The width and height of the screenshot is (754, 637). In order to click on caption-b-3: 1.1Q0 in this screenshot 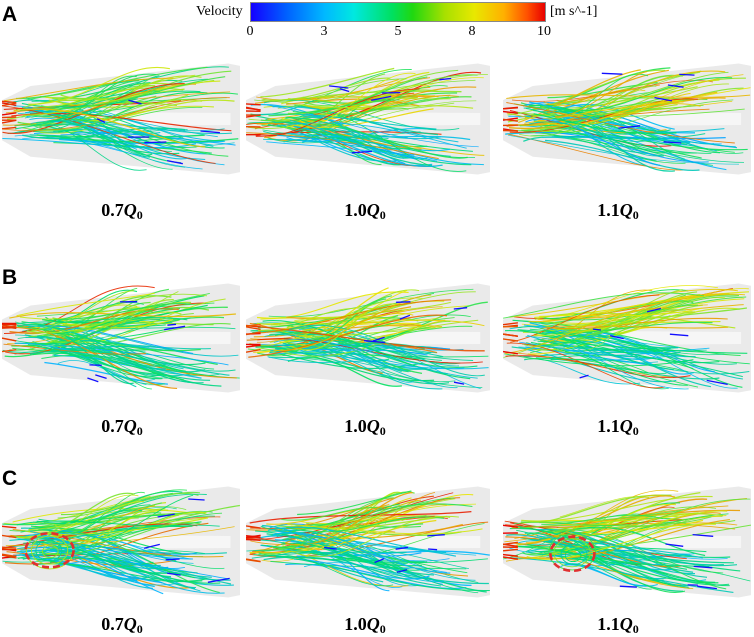, I will do `click(618, 427)`.